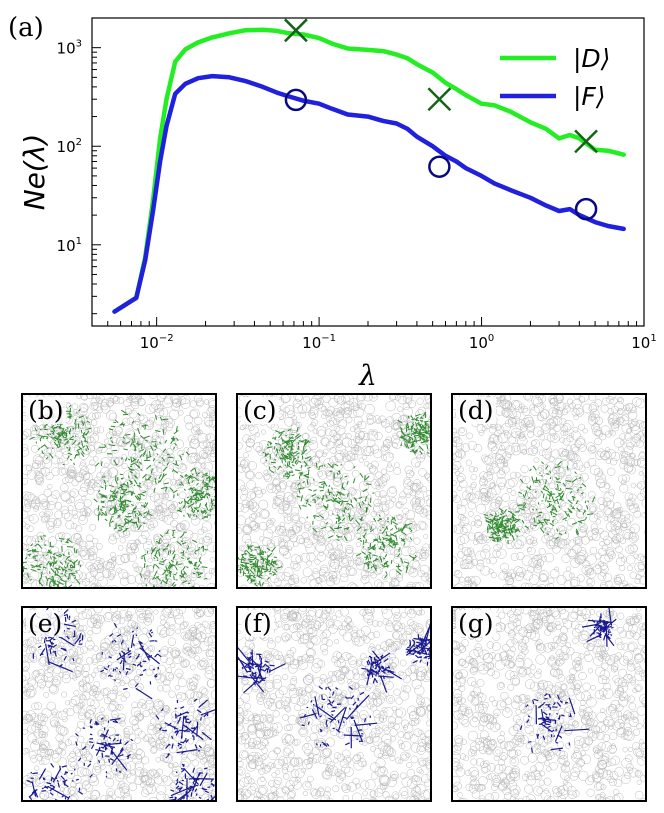  Describe the element at coordinates (46, 410) in the screenshot. I see `panel-b-label: (b)` at that location.